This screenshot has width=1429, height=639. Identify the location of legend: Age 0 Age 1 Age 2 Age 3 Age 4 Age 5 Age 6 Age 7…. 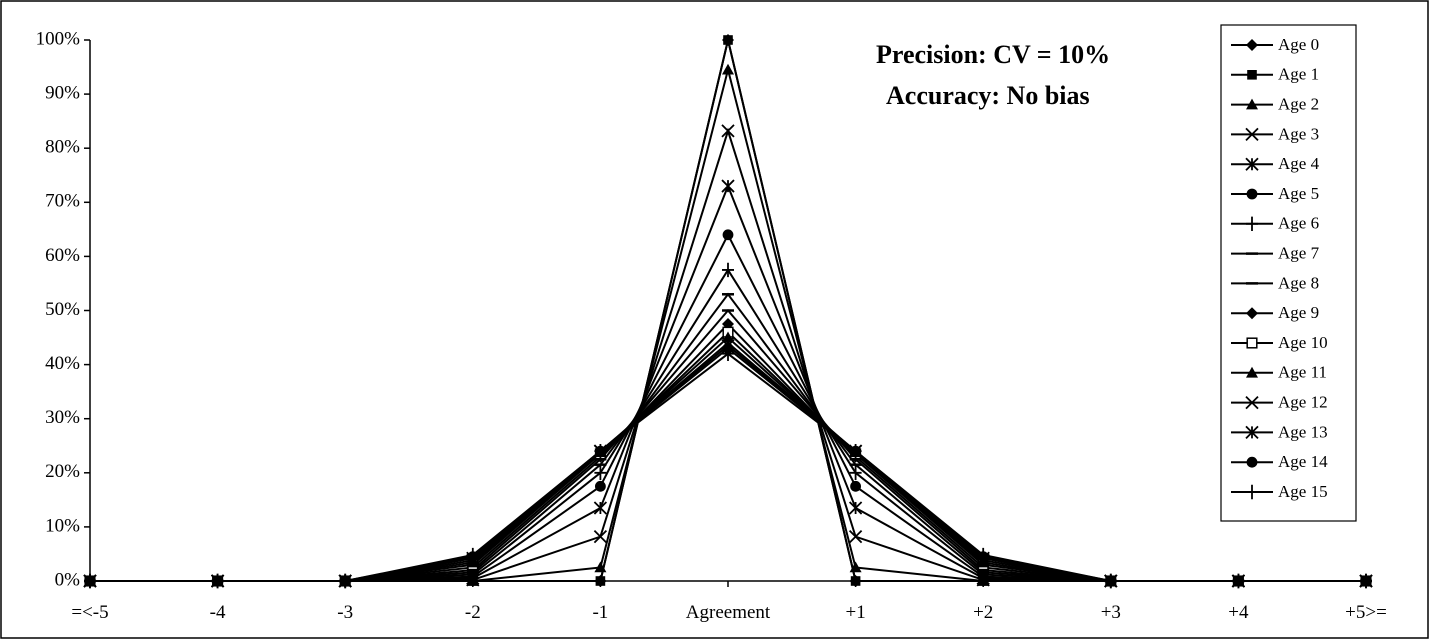
(1288, 273).